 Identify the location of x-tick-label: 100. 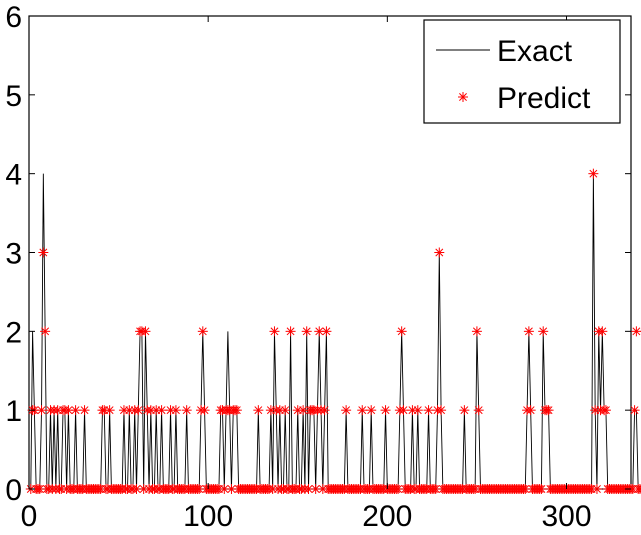
(208, 516).